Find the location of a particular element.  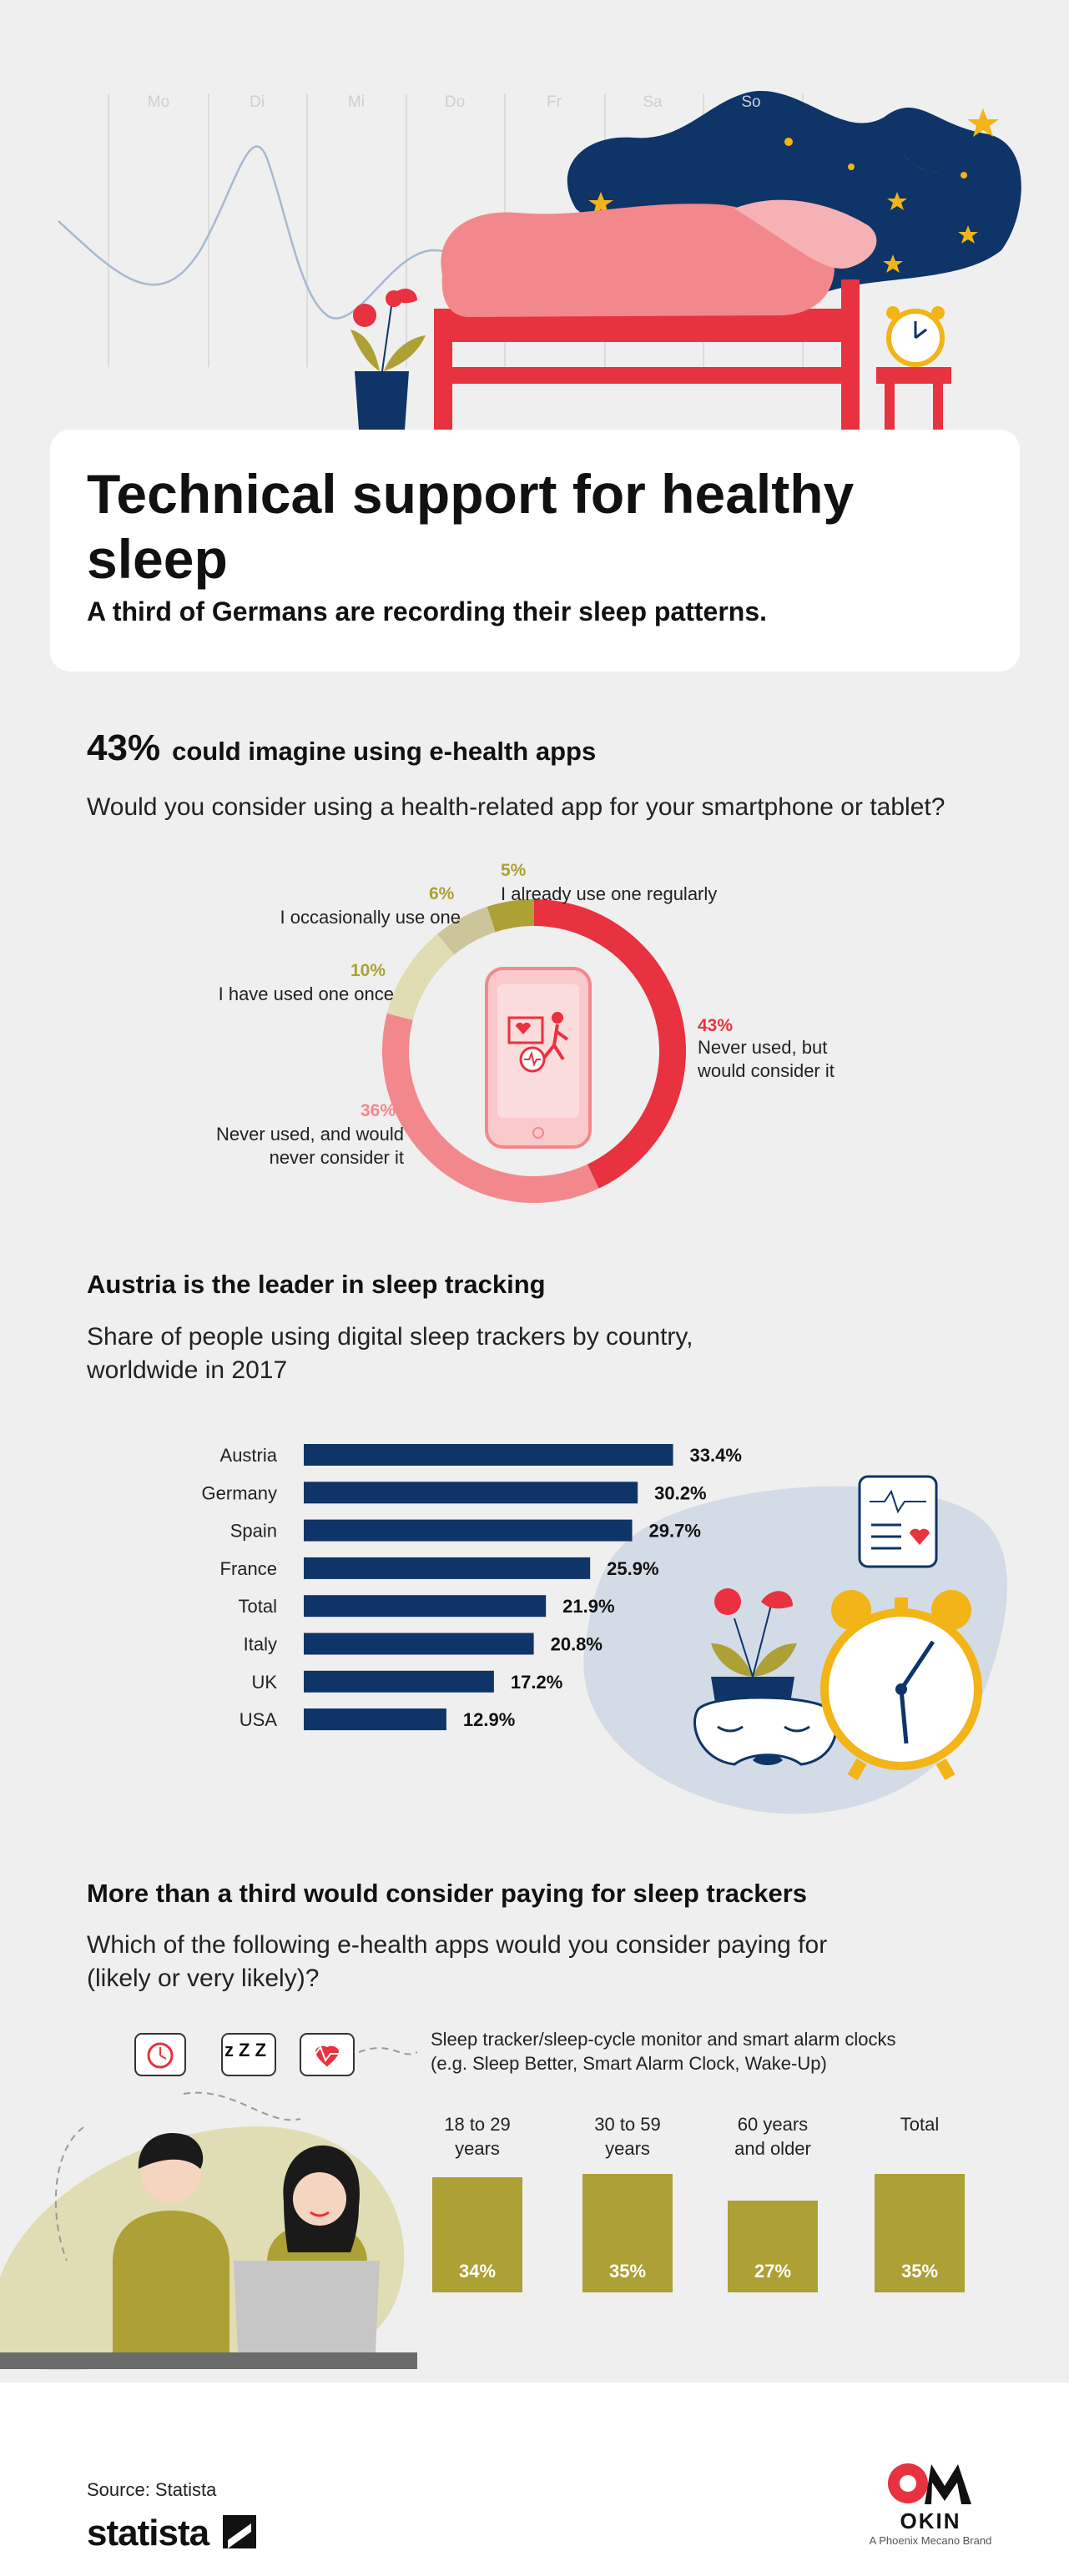

statista-mark-icon is located at coordinates (240, 2531).